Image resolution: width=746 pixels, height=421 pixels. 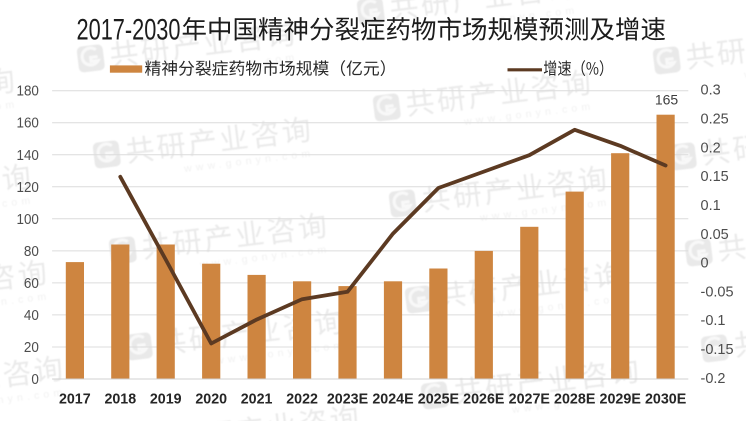 What do you see at coordinates (31, 252) in the screenshot?
I see `svg-text: 80` at bounding box center [31, 252].